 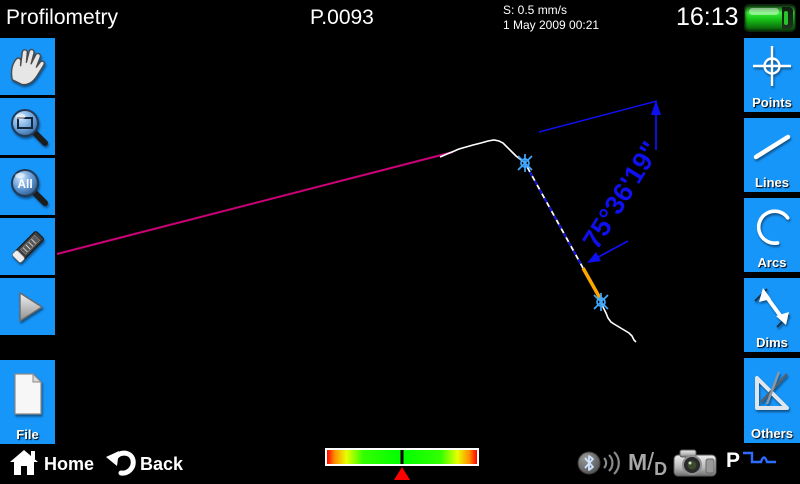 I want to click on points-button: Points, so click(x=772, y=75).